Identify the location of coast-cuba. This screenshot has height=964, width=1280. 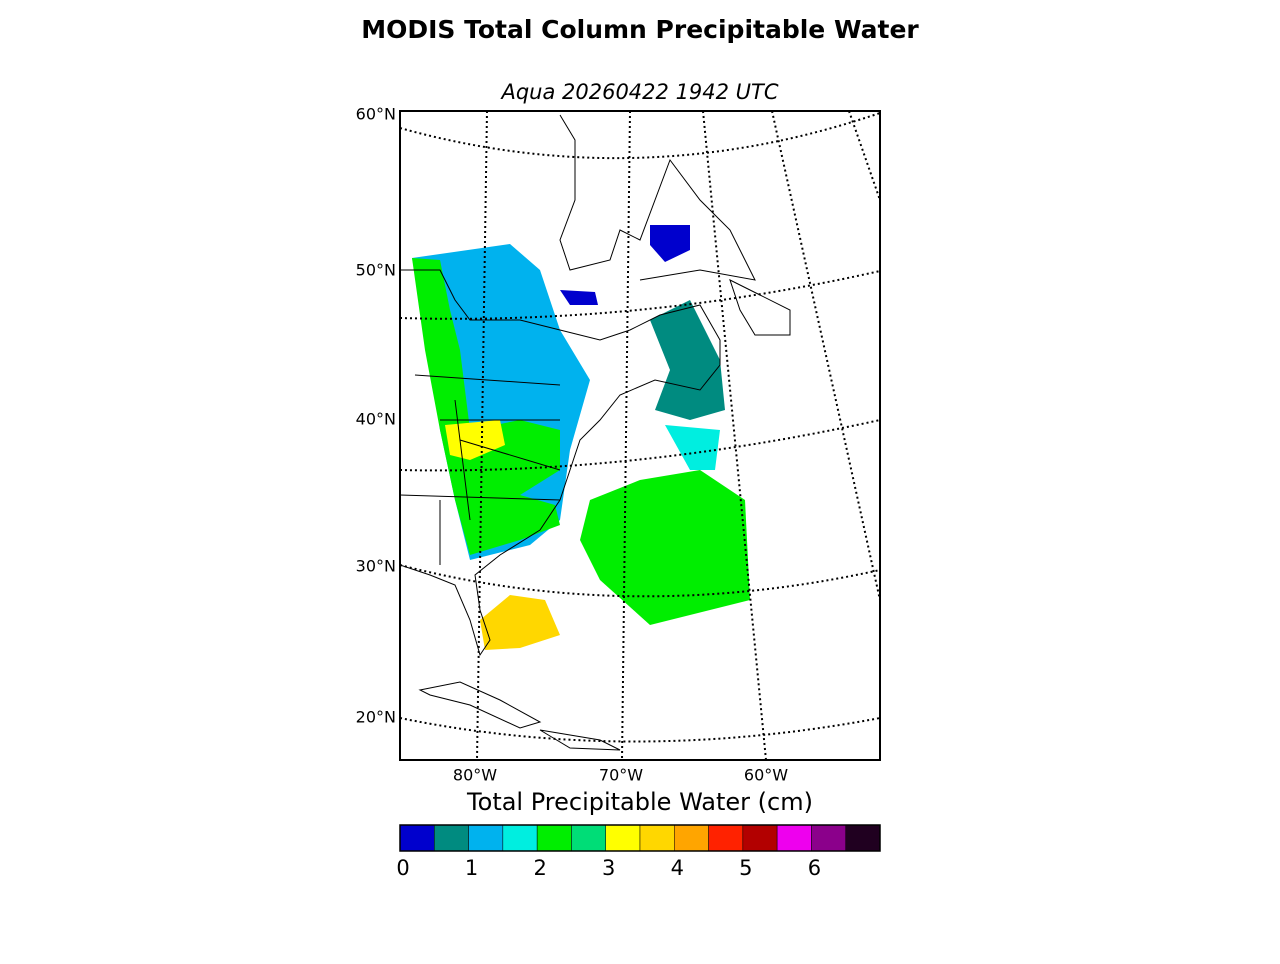
(480, 705).